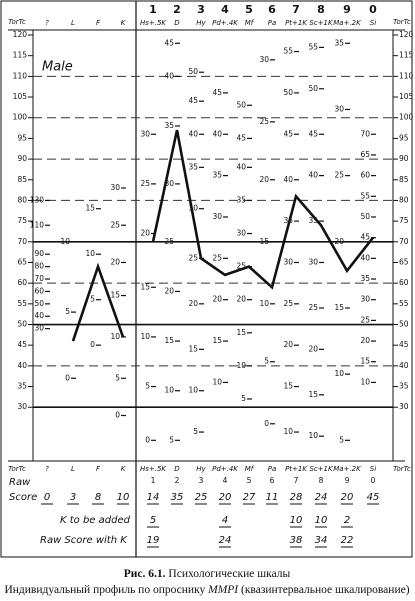 Image resolution: width=415 pixels, height=601 pixels. I want to click on scale-number: 1, so click(153, 480).